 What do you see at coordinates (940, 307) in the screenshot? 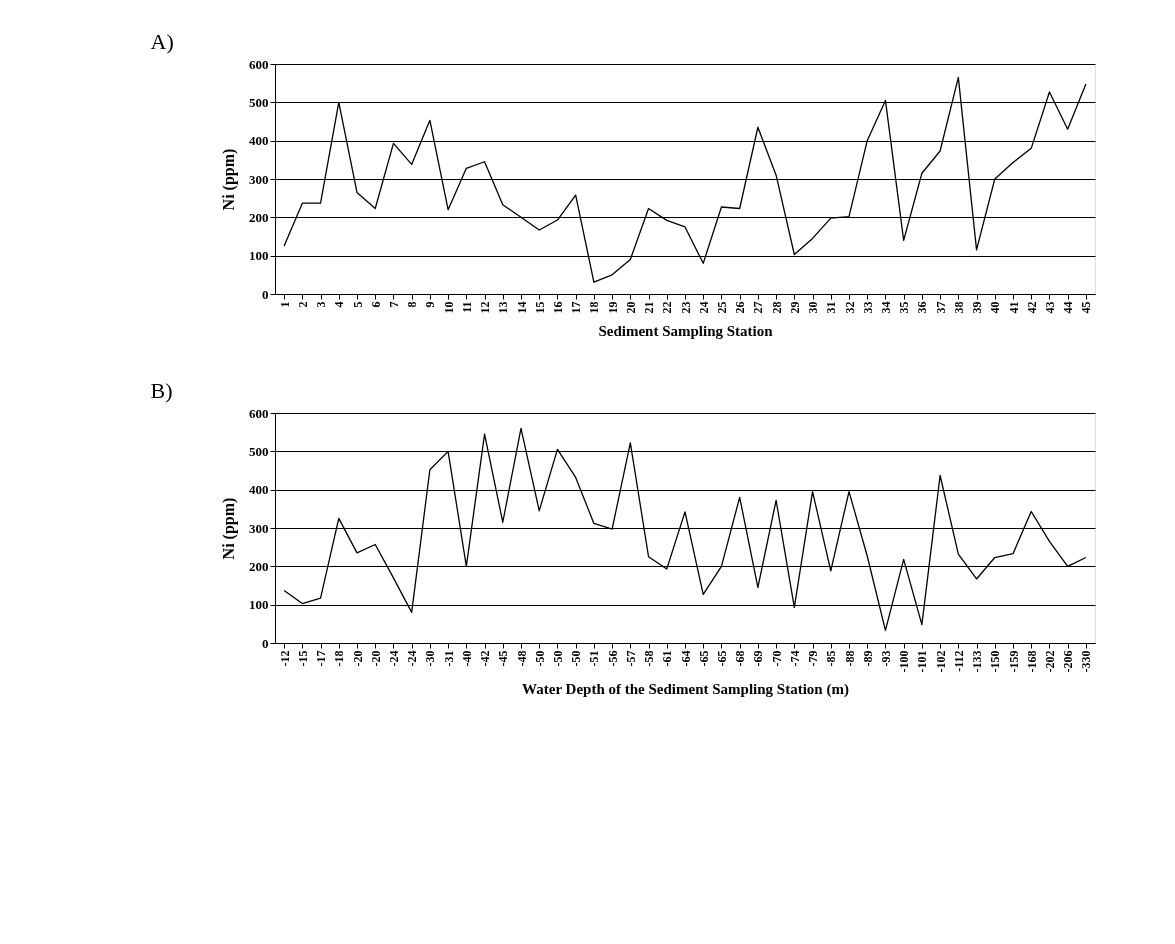
I see `x-tick-label: 37` at bounding box center [940, 307].